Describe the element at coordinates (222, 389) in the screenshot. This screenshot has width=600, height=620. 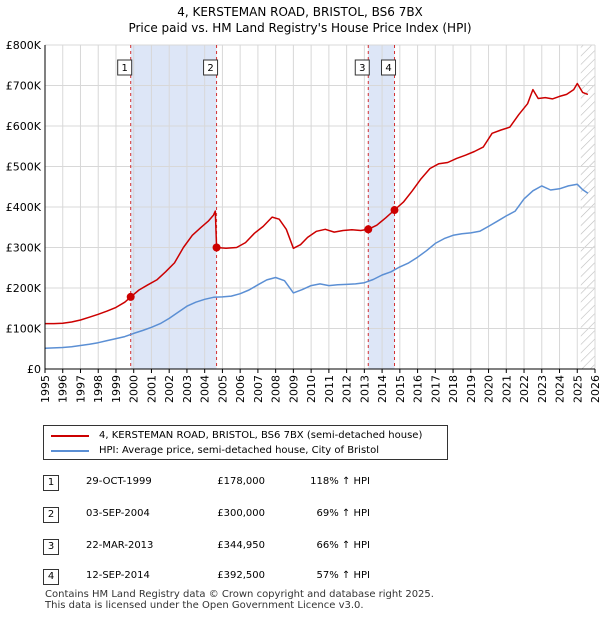
I see `x-tick-label: 2005` at that location.